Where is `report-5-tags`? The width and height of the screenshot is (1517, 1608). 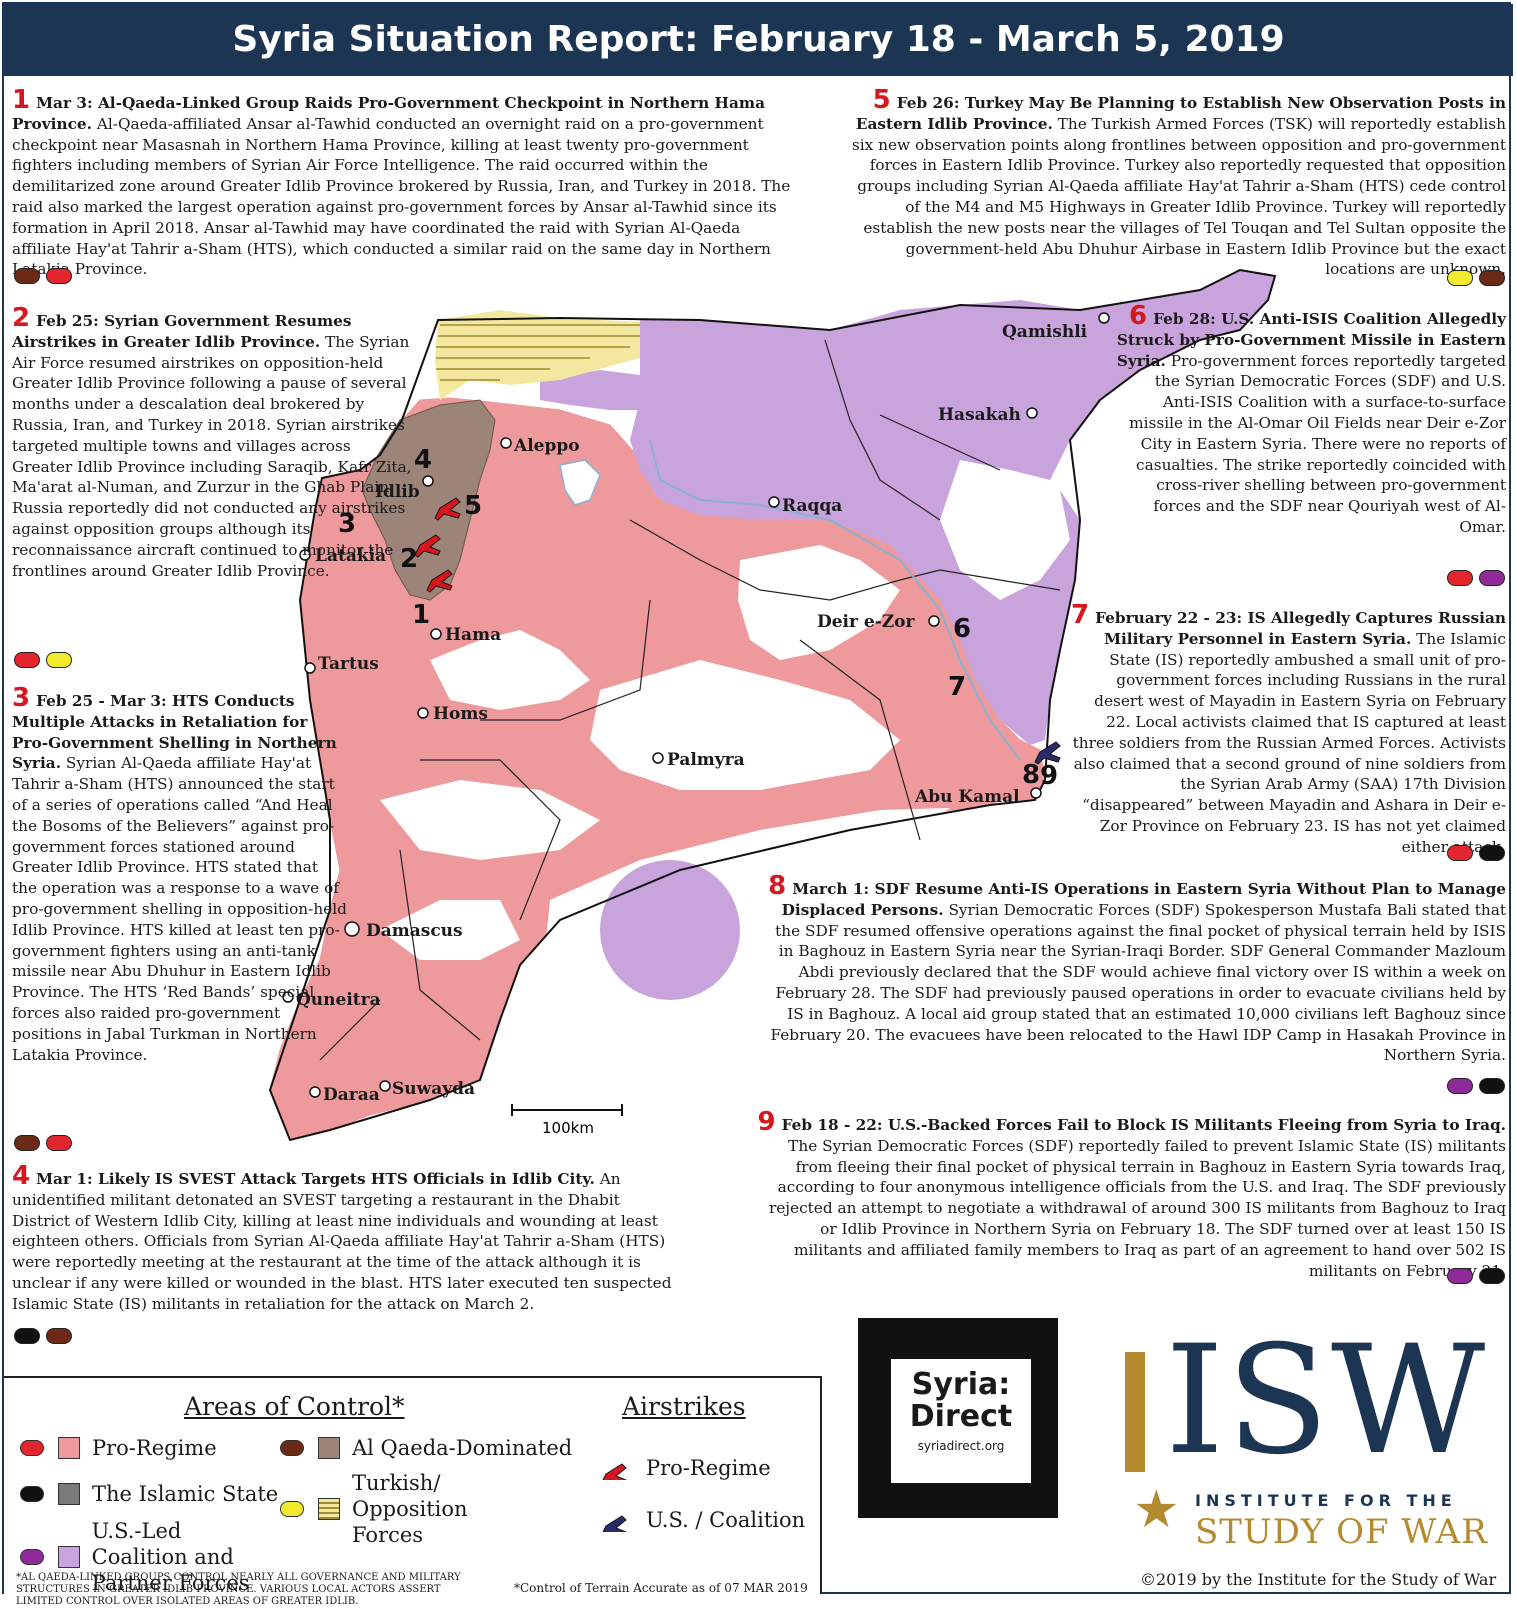 report-5-tags is located at coordinates (1476, 278).